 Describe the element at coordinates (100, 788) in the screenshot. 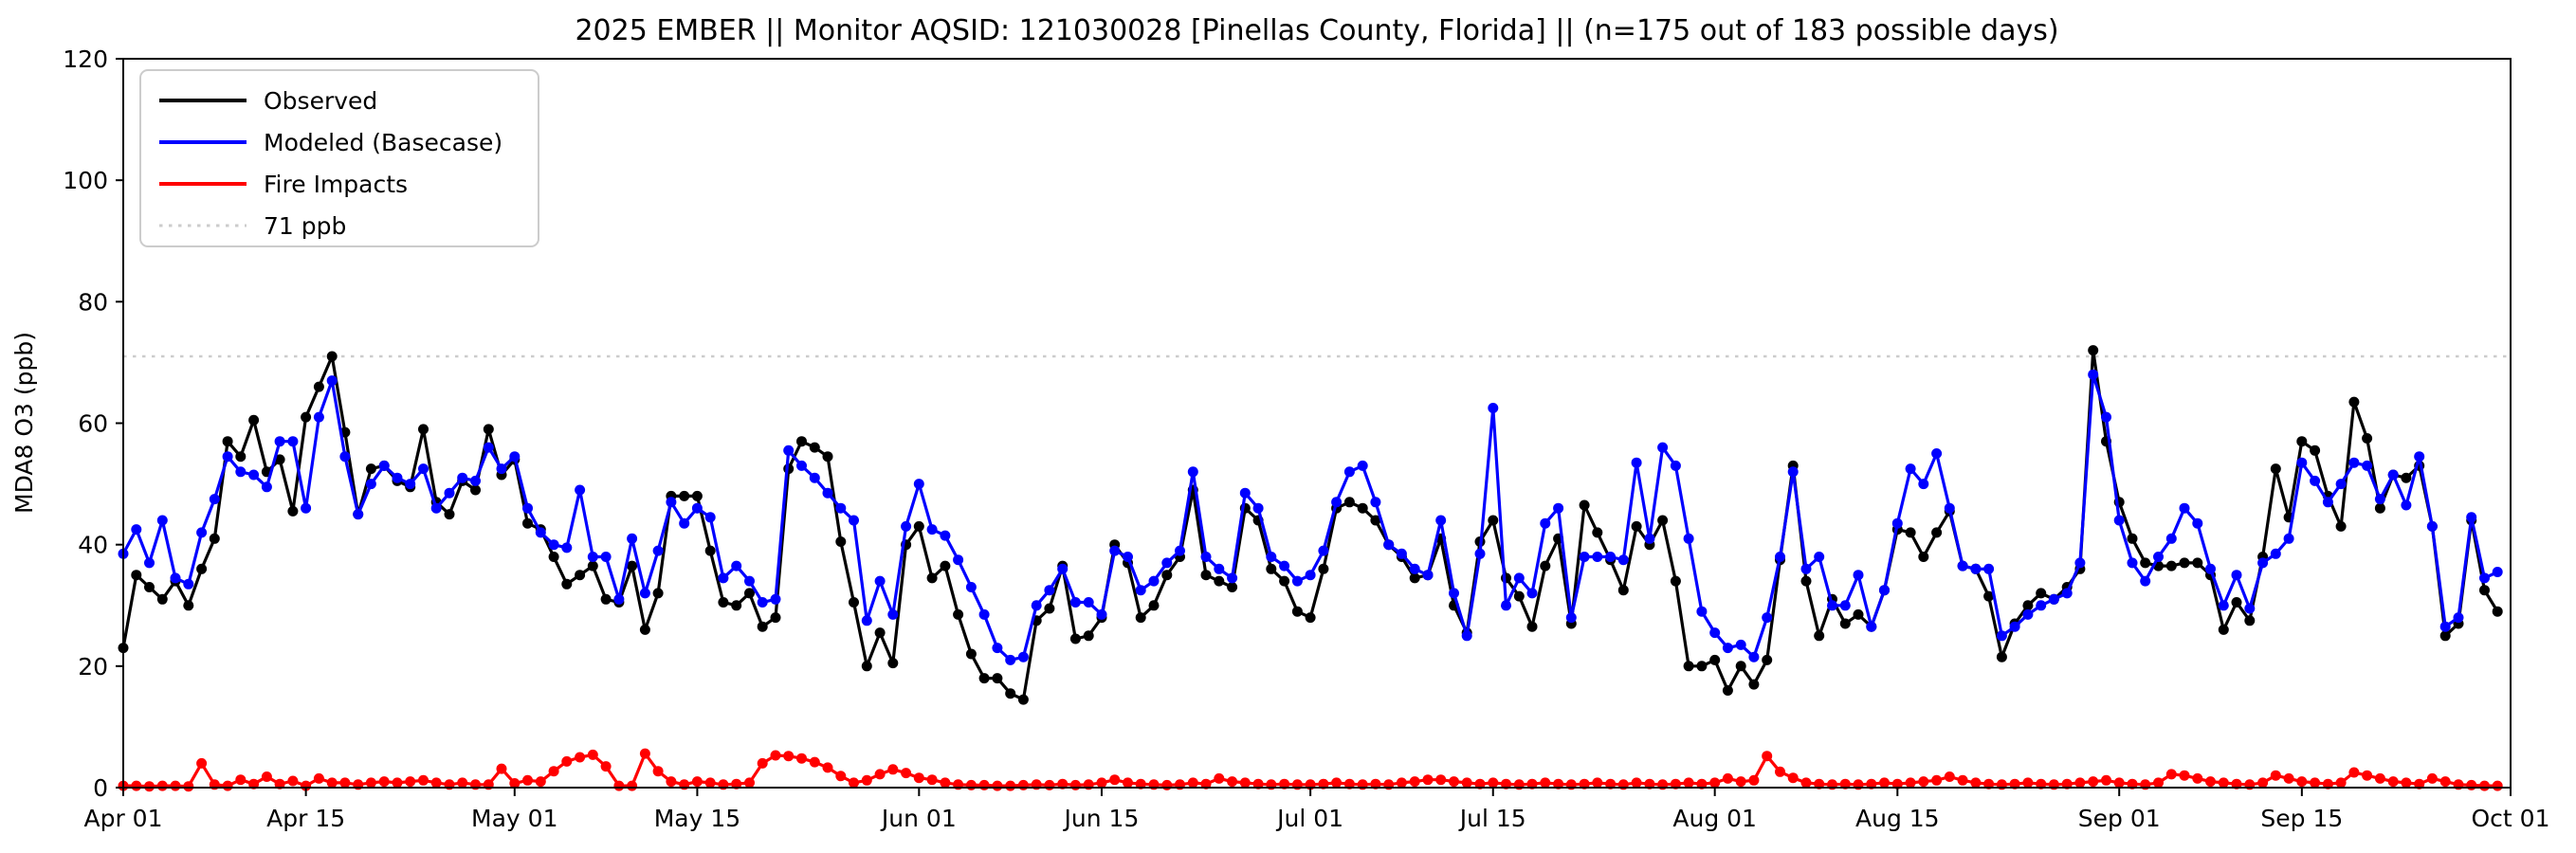

I see `y-tick-label: 0` at that location.